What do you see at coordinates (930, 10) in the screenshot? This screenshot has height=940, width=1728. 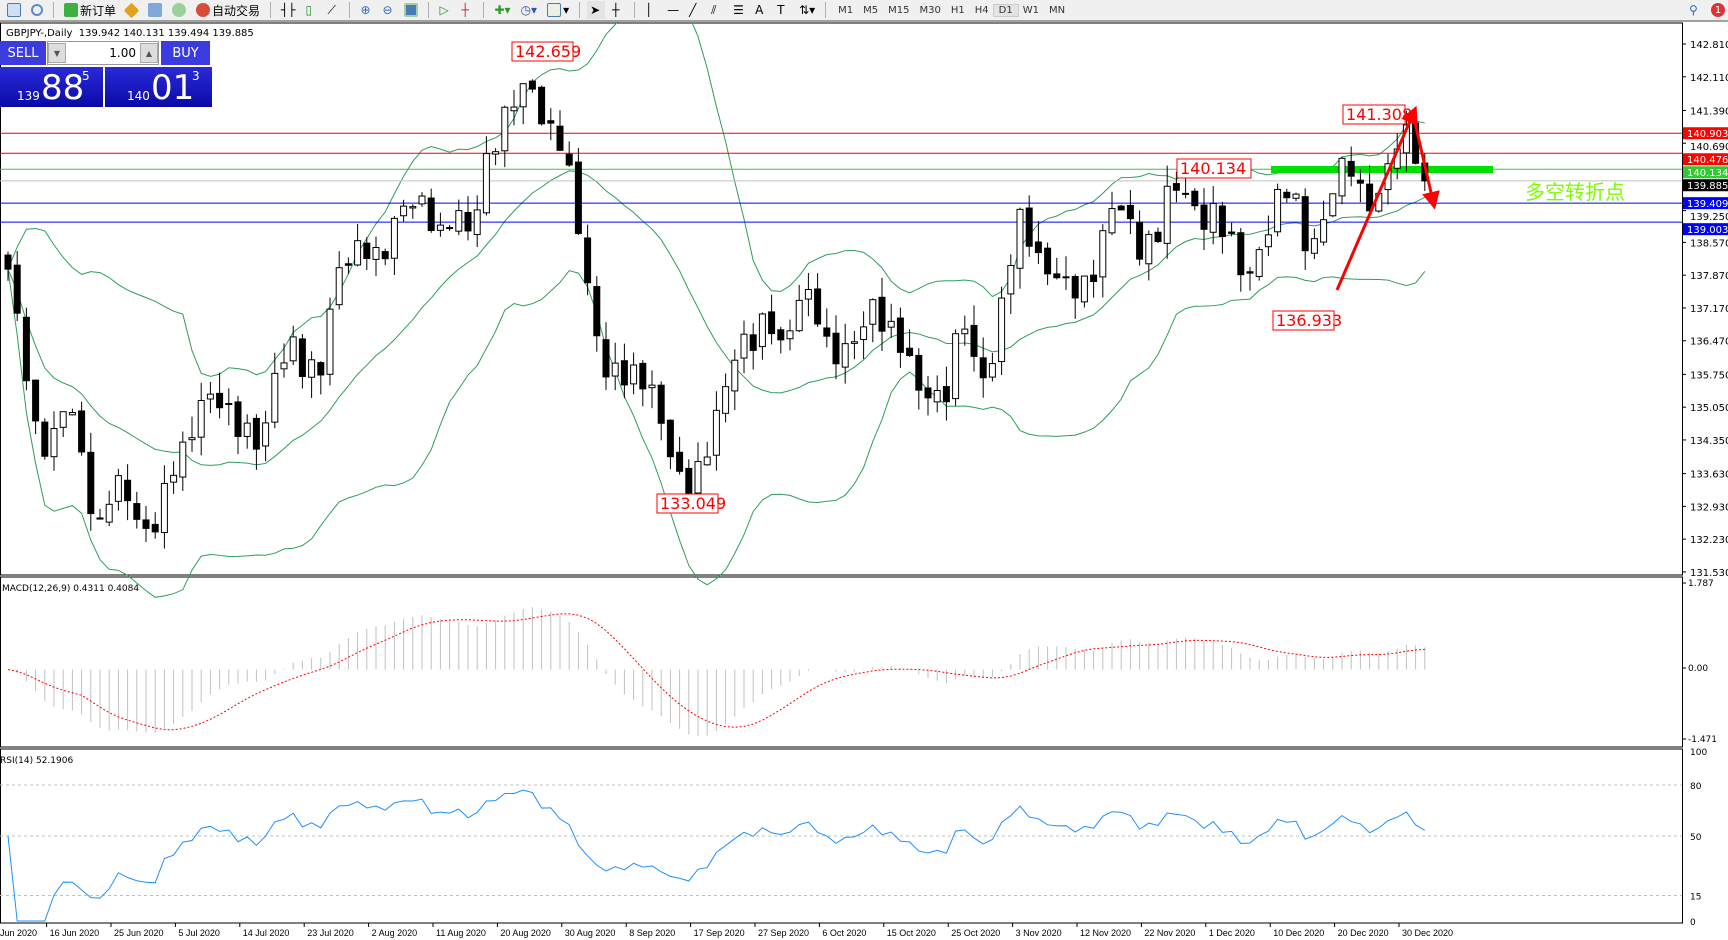 I see `timeframe-m30: M30` at bounding box center [930, 10].